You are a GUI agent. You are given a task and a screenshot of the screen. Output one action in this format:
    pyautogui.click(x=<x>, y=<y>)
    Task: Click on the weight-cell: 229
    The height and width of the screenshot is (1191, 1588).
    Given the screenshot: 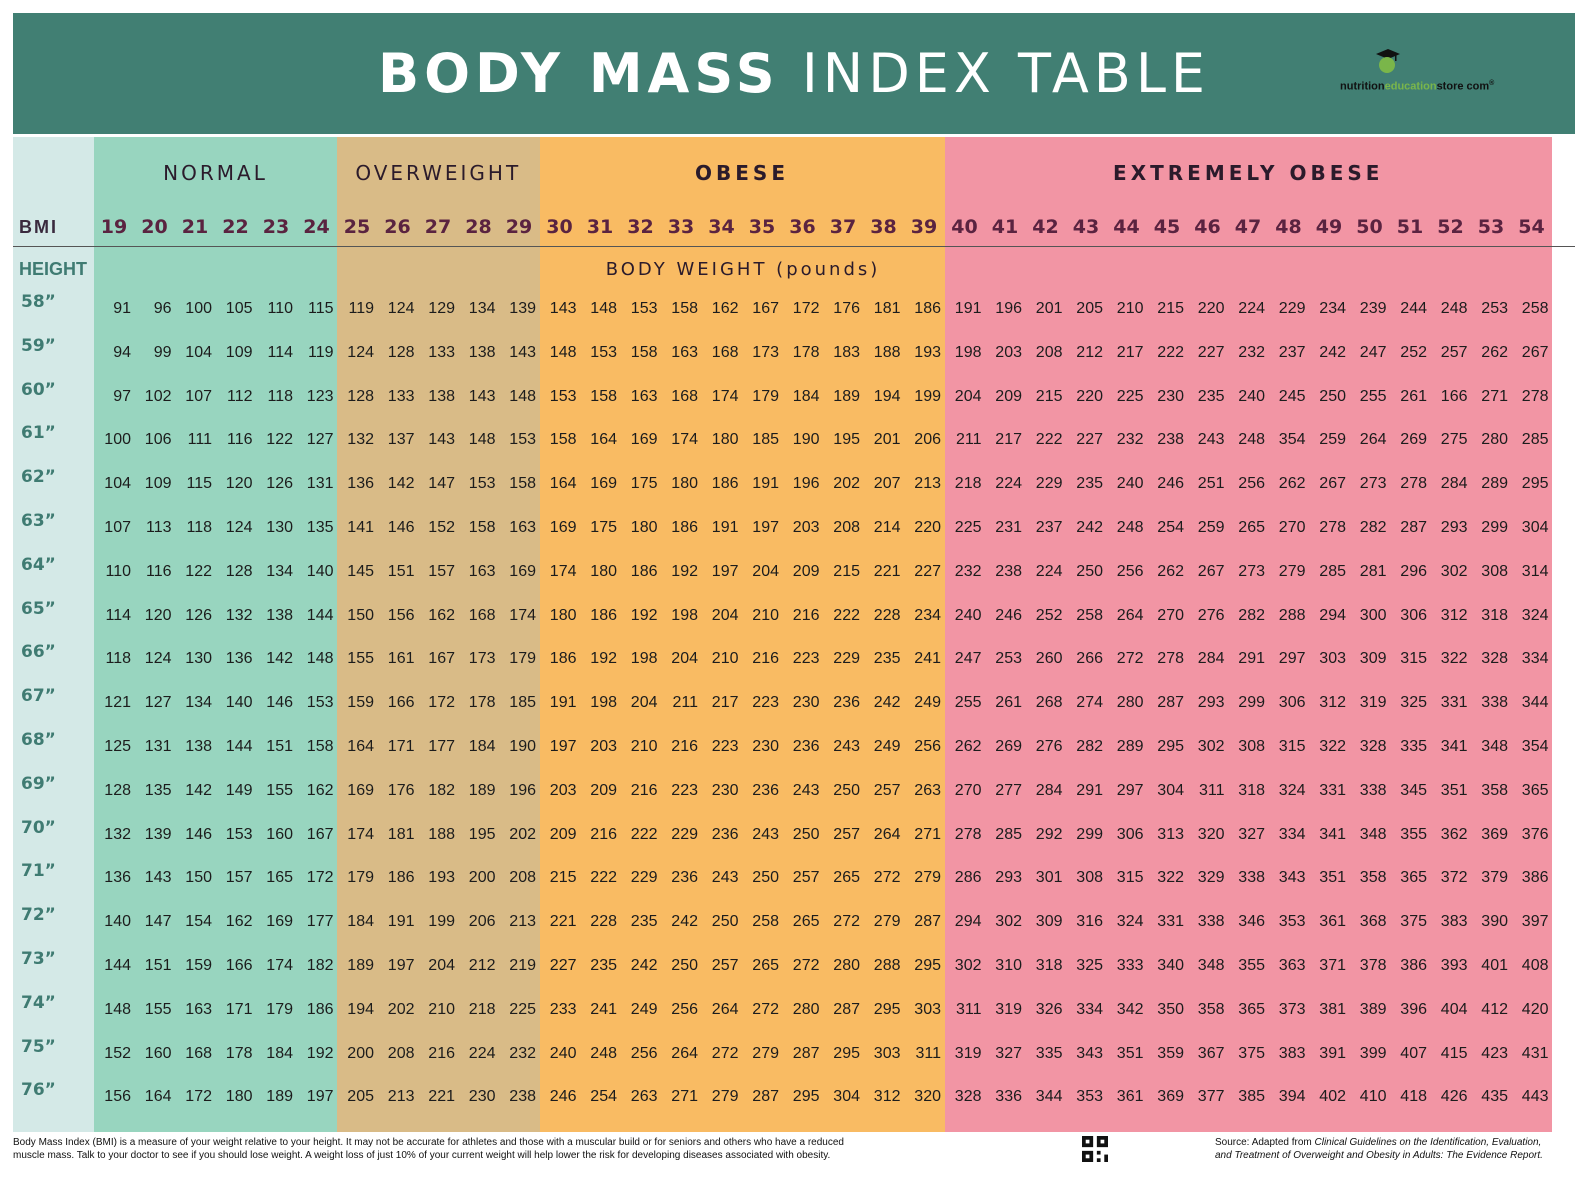 What is the action you would take?
    pyautogui.click(x=1292, y=308)
    